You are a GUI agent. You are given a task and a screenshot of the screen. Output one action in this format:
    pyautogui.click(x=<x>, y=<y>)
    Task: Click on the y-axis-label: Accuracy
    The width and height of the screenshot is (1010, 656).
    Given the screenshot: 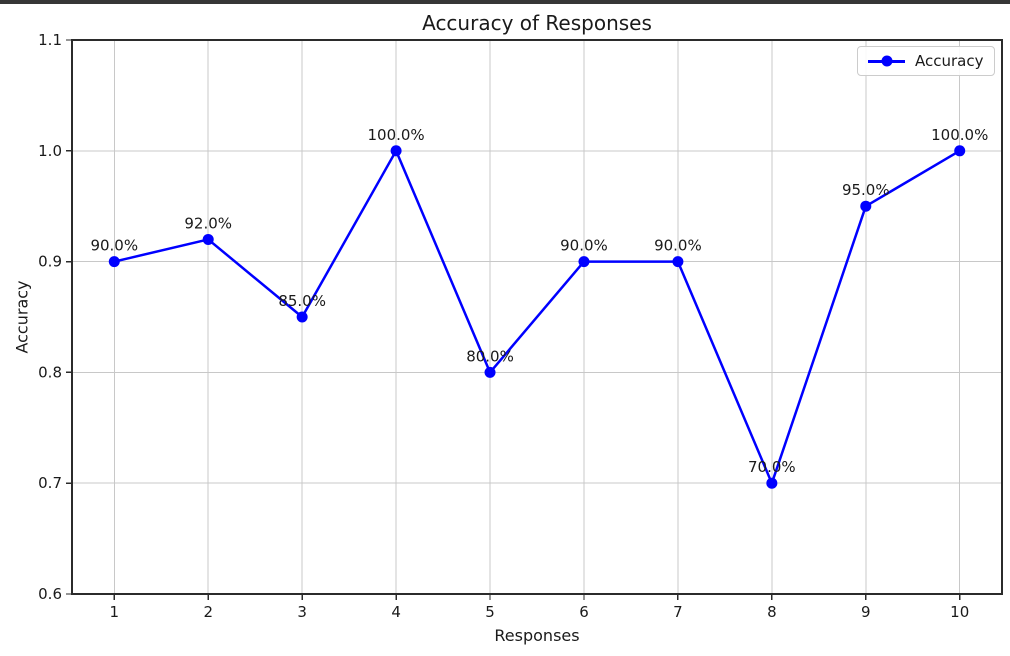 What is the action you would take?
    pyautogui.click(x=22, y=317)
    